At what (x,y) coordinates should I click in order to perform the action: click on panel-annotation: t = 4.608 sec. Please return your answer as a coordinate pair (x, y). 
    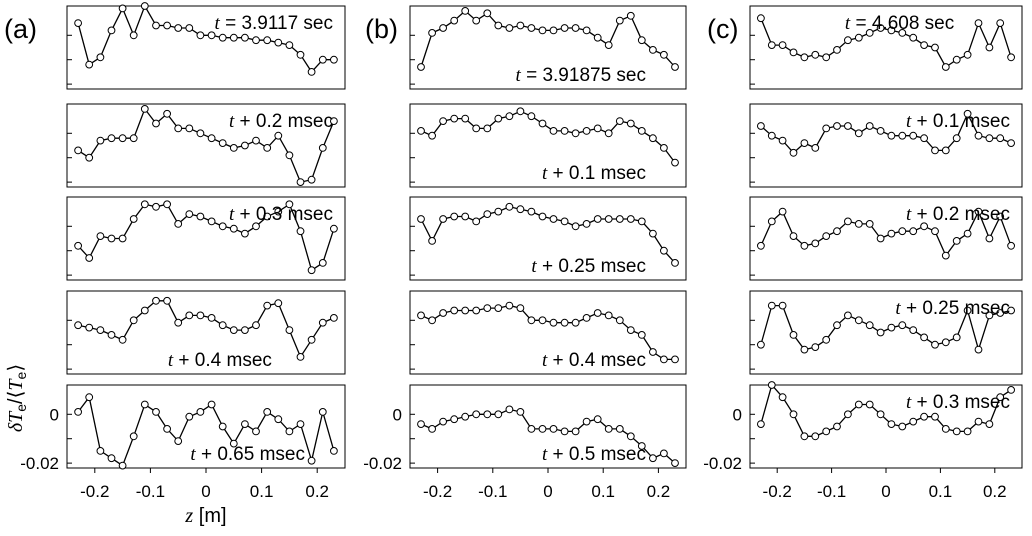
    Looking at the image, I should click on (899, 23).